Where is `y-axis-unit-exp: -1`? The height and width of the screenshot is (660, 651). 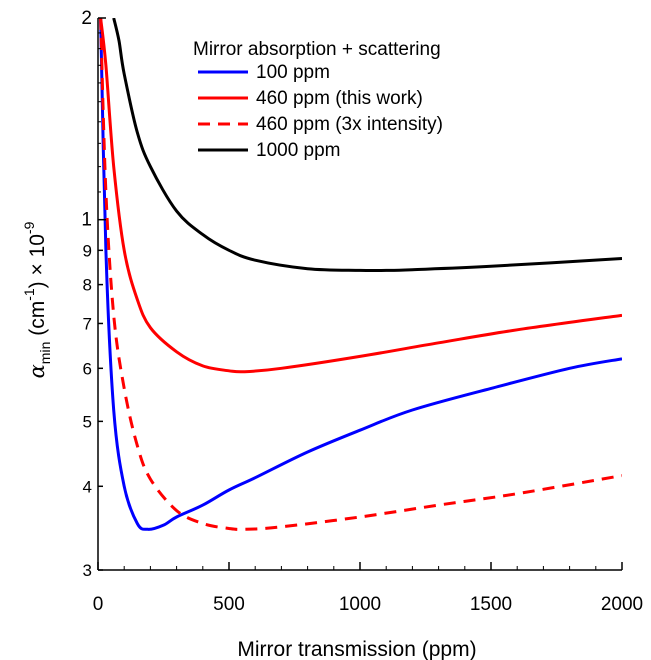
y-axis-unit-exp: -1 is located at coordinates (29, 294).